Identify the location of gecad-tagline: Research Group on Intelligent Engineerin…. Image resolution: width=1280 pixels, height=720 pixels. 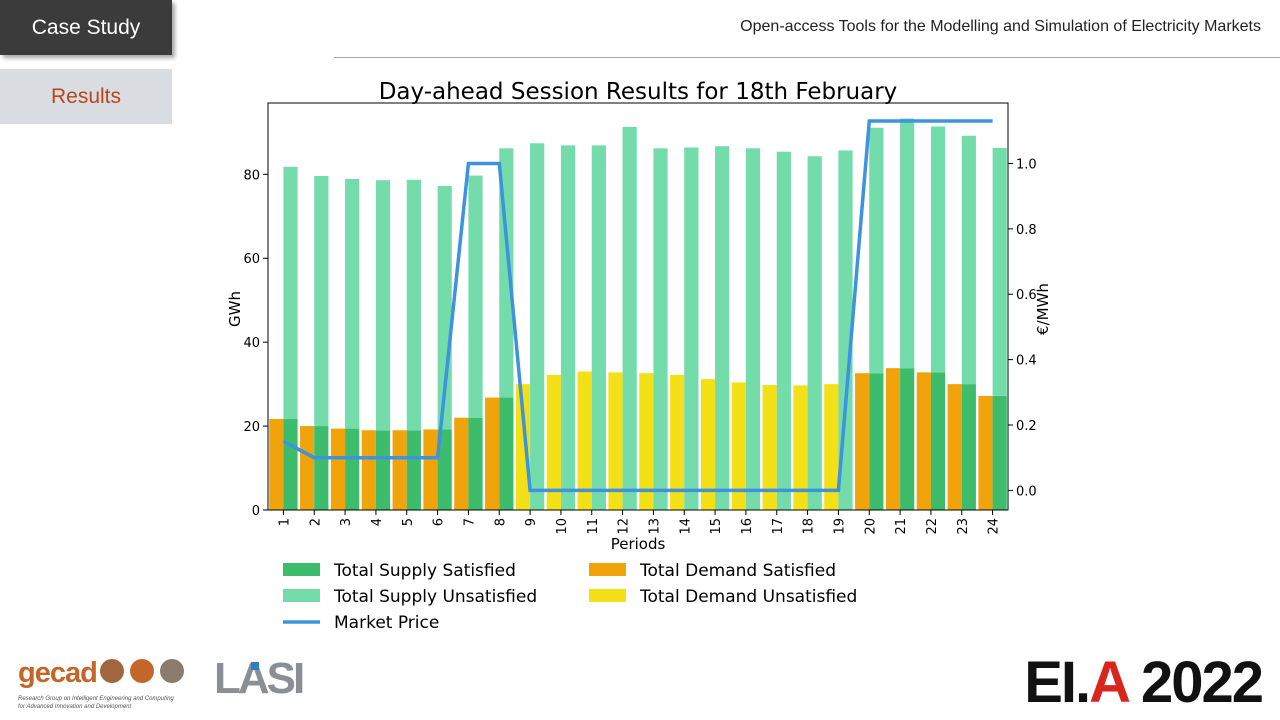
(103, 703).